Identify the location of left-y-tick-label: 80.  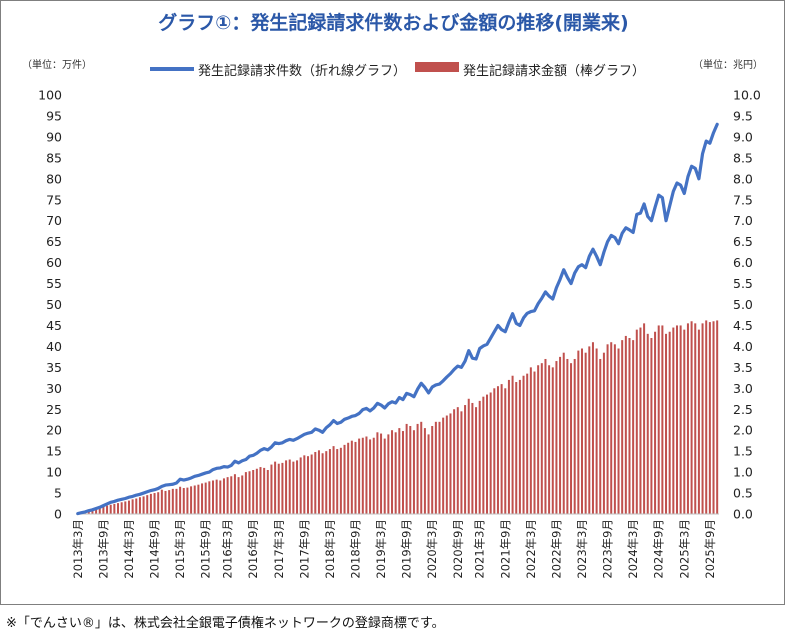
(54, 178).